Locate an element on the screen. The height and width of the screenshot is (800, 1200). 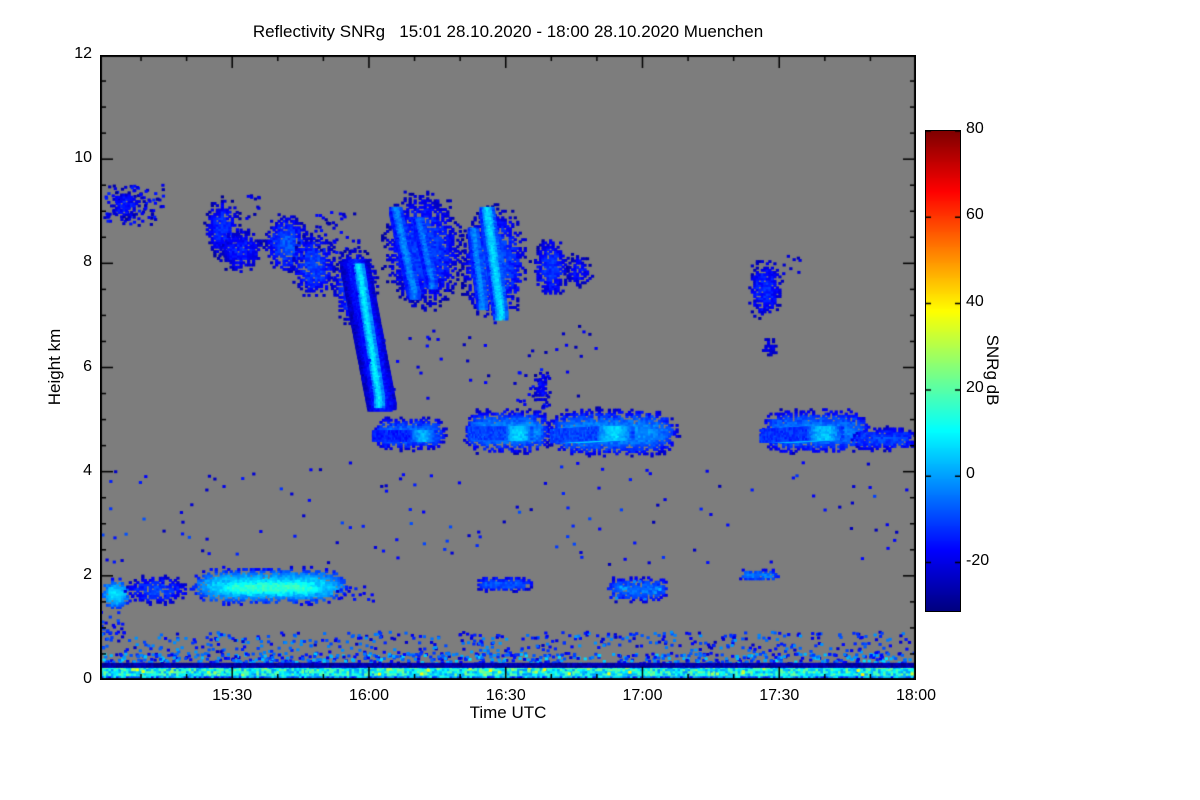
colorbar-canvas is located at coordinates (943, 371).